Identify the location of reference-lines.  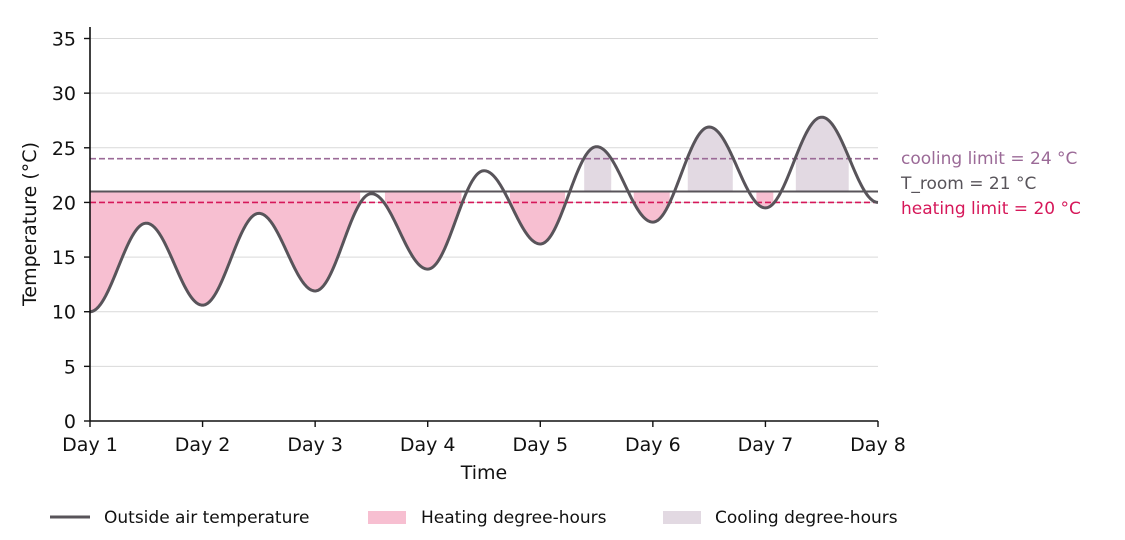
(484, 180).